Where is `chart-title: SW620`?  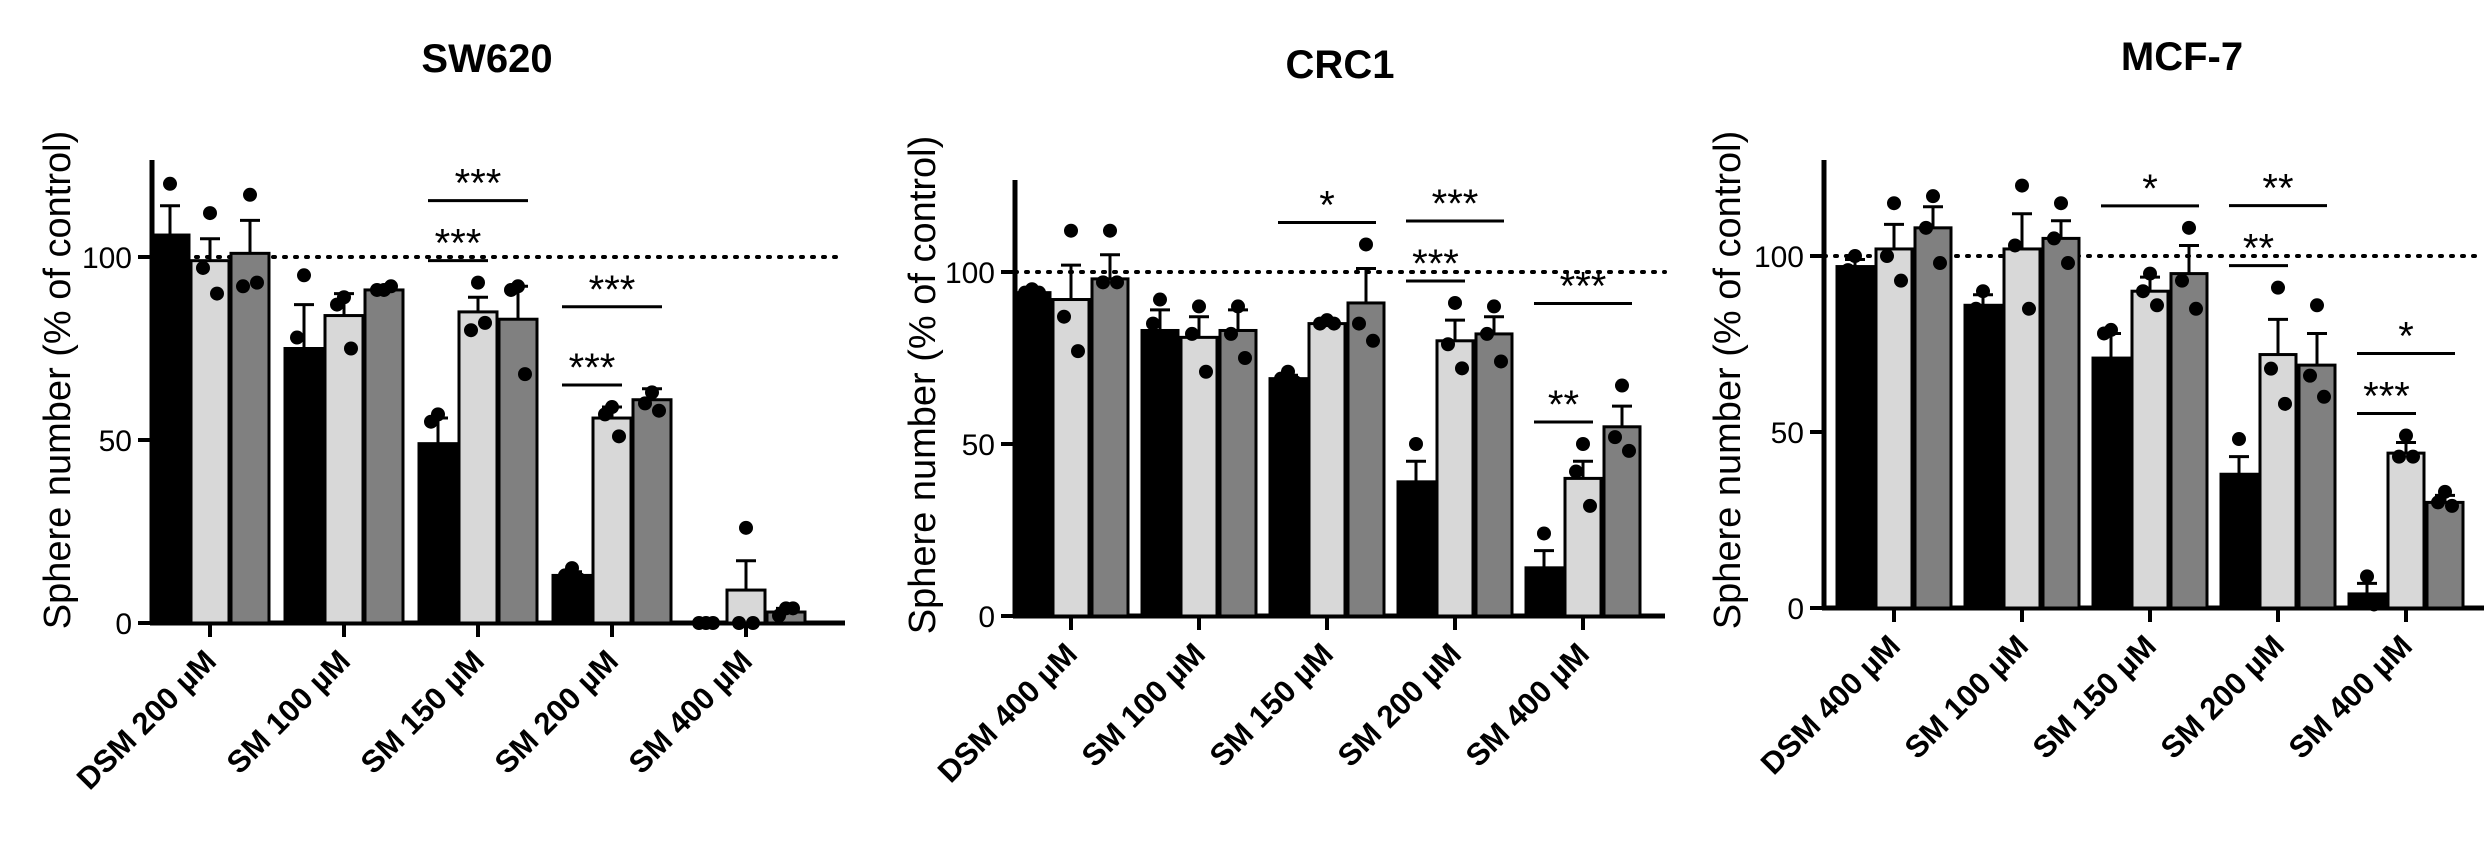 chart-title: SW620 is located at coordinates (486, 59).